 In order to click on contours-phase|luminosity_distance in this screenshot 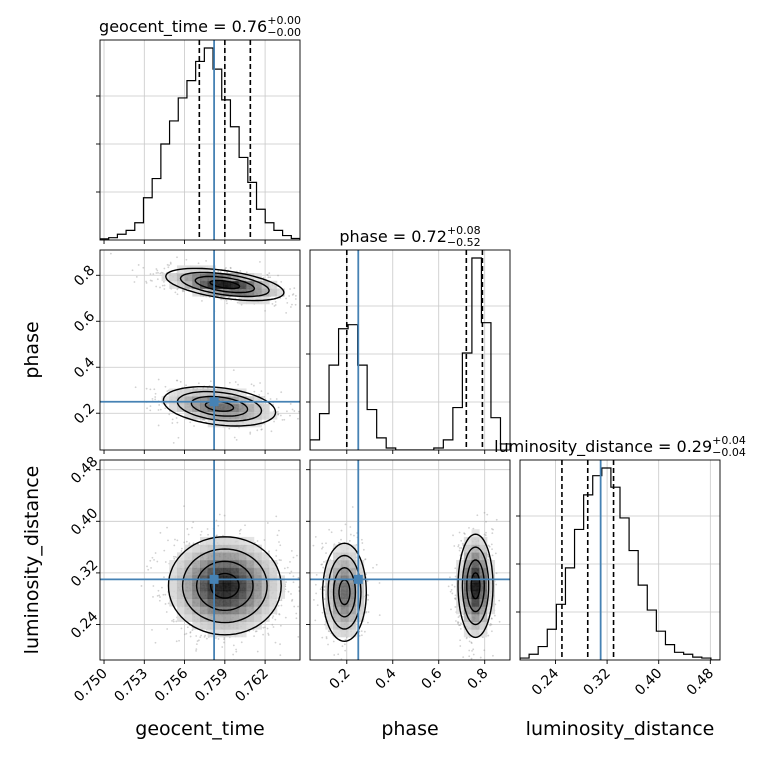, I will do `click(407, 588)`.